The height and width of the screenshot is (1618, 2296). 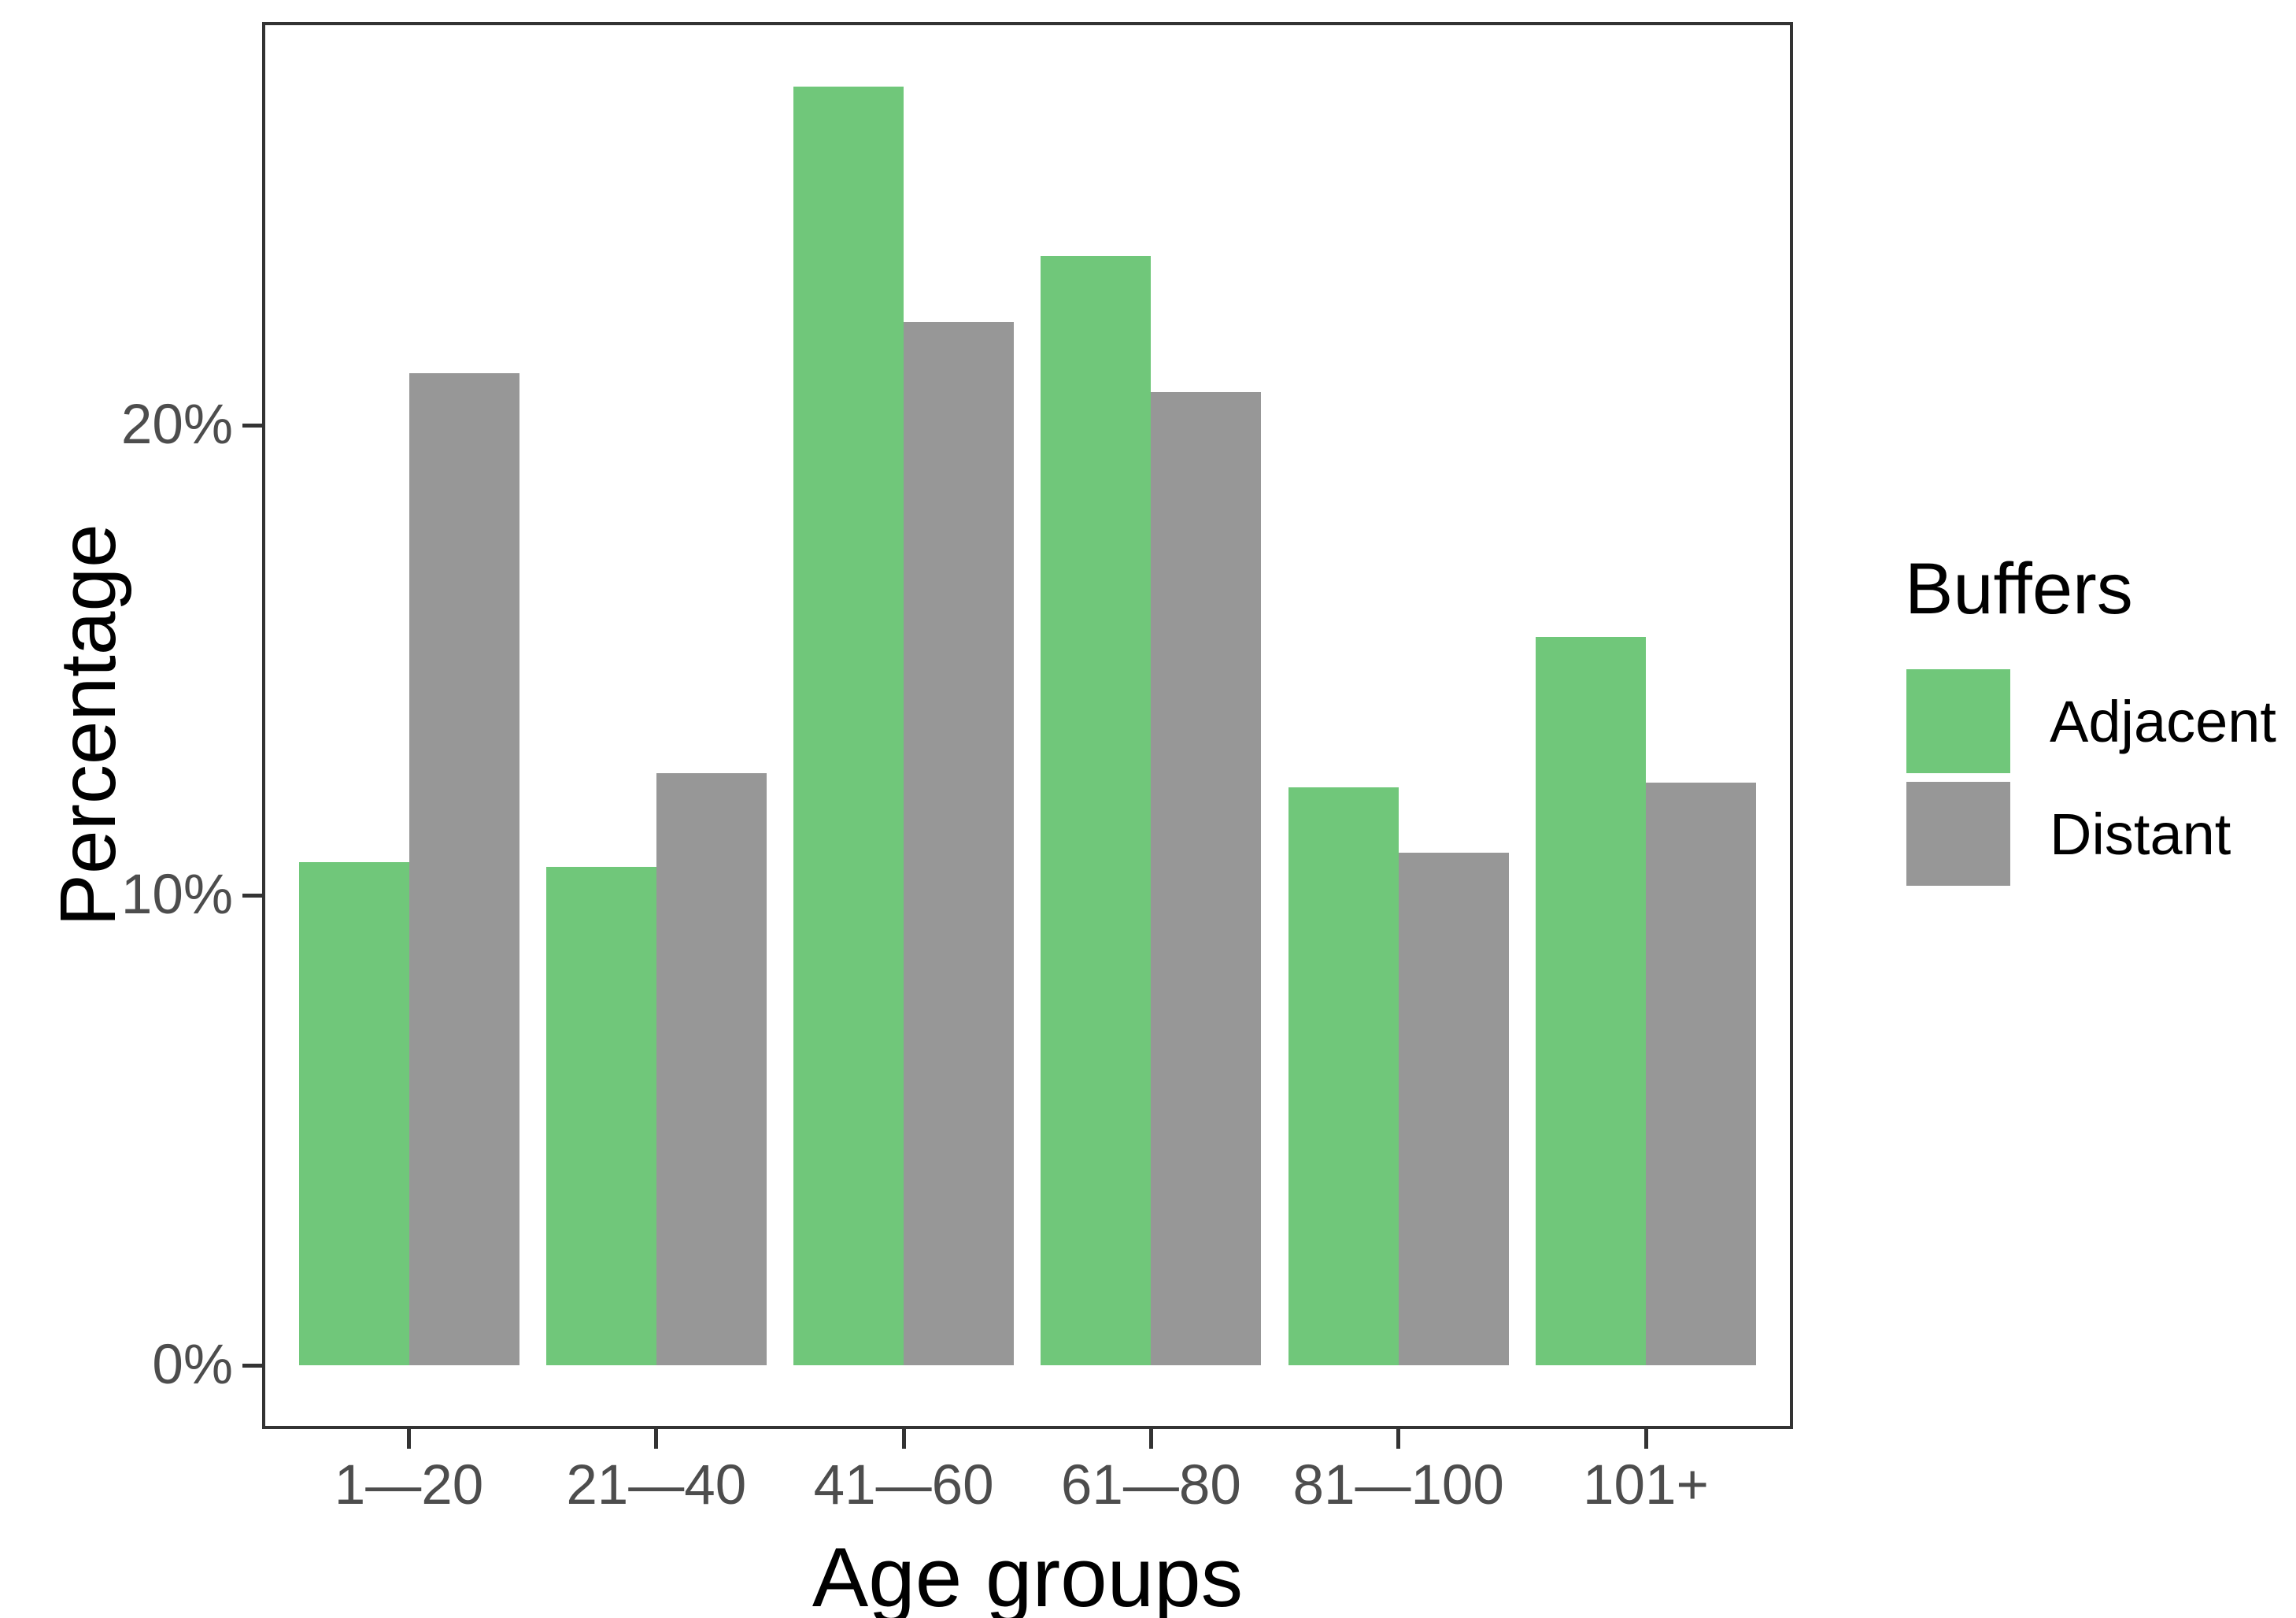 What do you see at coordinates (1150, 1485) in the screenshot?
I see `x-tick-label-3: 61—80` at bounding box center [1150, 1485].